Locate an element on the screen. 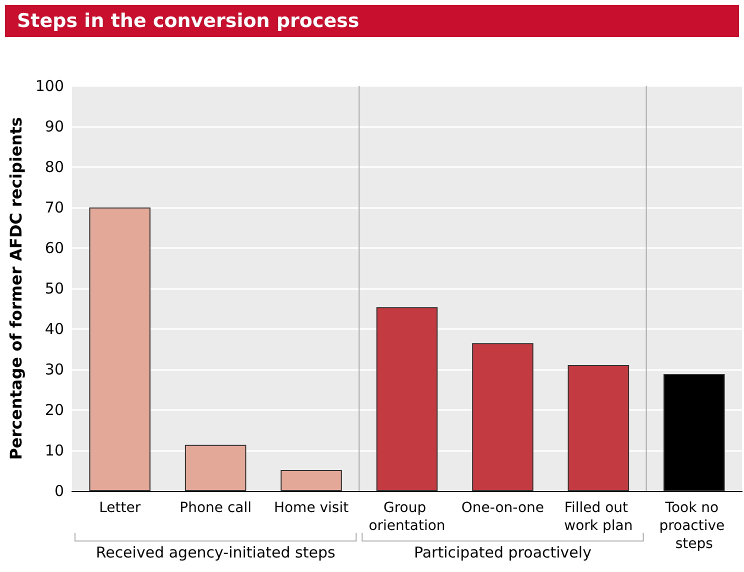 Image resolution: width=744 pixels, height=572 pixels. y-tick-label: 90 is located at coordinates (54, 127).